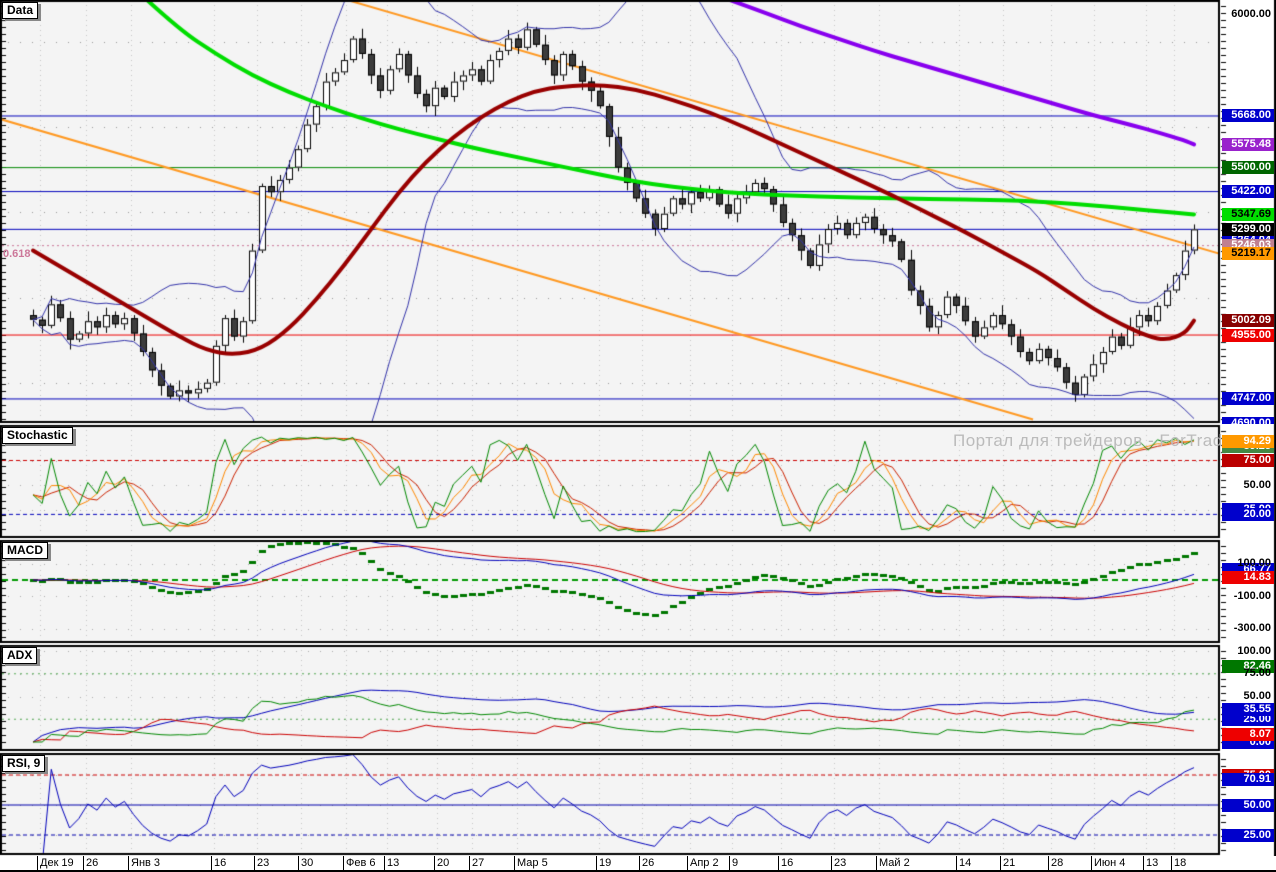 This screenshot has width=1276, height=872. What do you see at coordinates (1248, 719) in the screenshot?
I see `adx-price-badge: 25.00` at bounding box center [1248, 719].